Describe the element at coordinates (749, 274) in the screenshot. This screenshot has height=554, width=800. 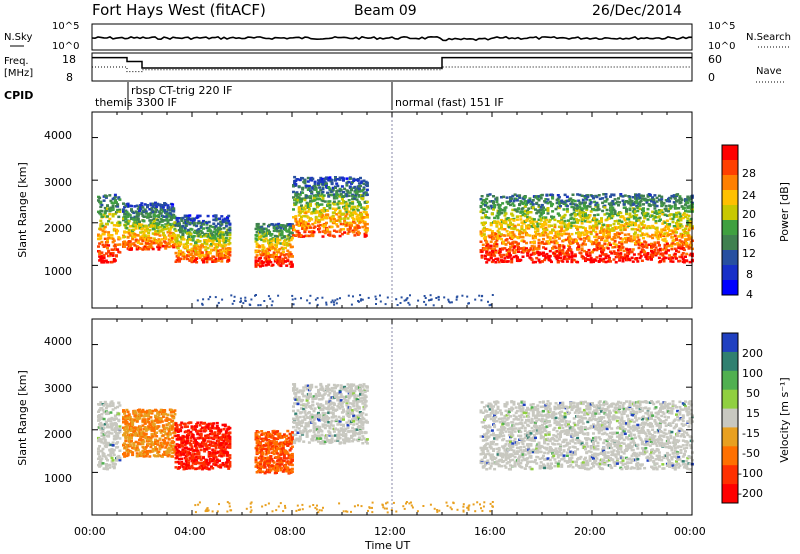
I see `power-cbar-tick-8: 8` at that location.